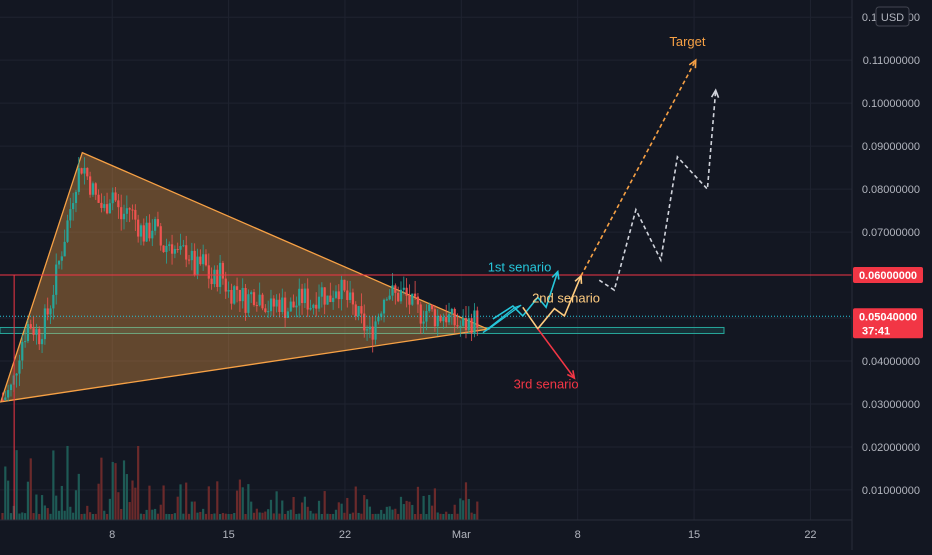 Image resolution: width=932 pixels, height=555 pixels. Describe the element at coordinates (892, 16) in the screenshot. I see `currency-badge: USD` at that location.